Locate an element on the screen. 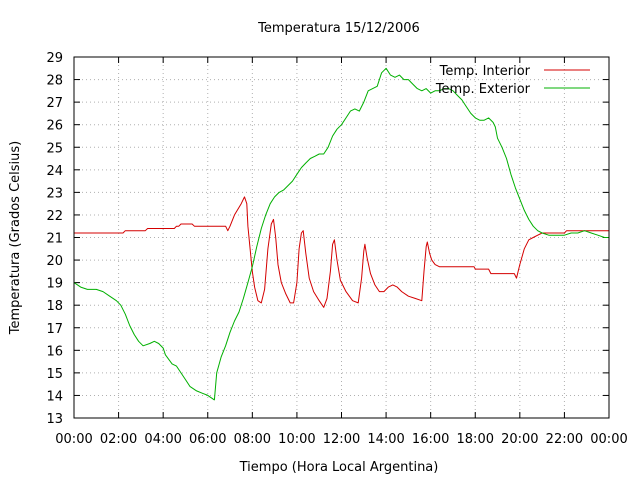 The height and width of the screenshot is (480, 640). y-tick-label: 15 is located at coordinates (54, 374).